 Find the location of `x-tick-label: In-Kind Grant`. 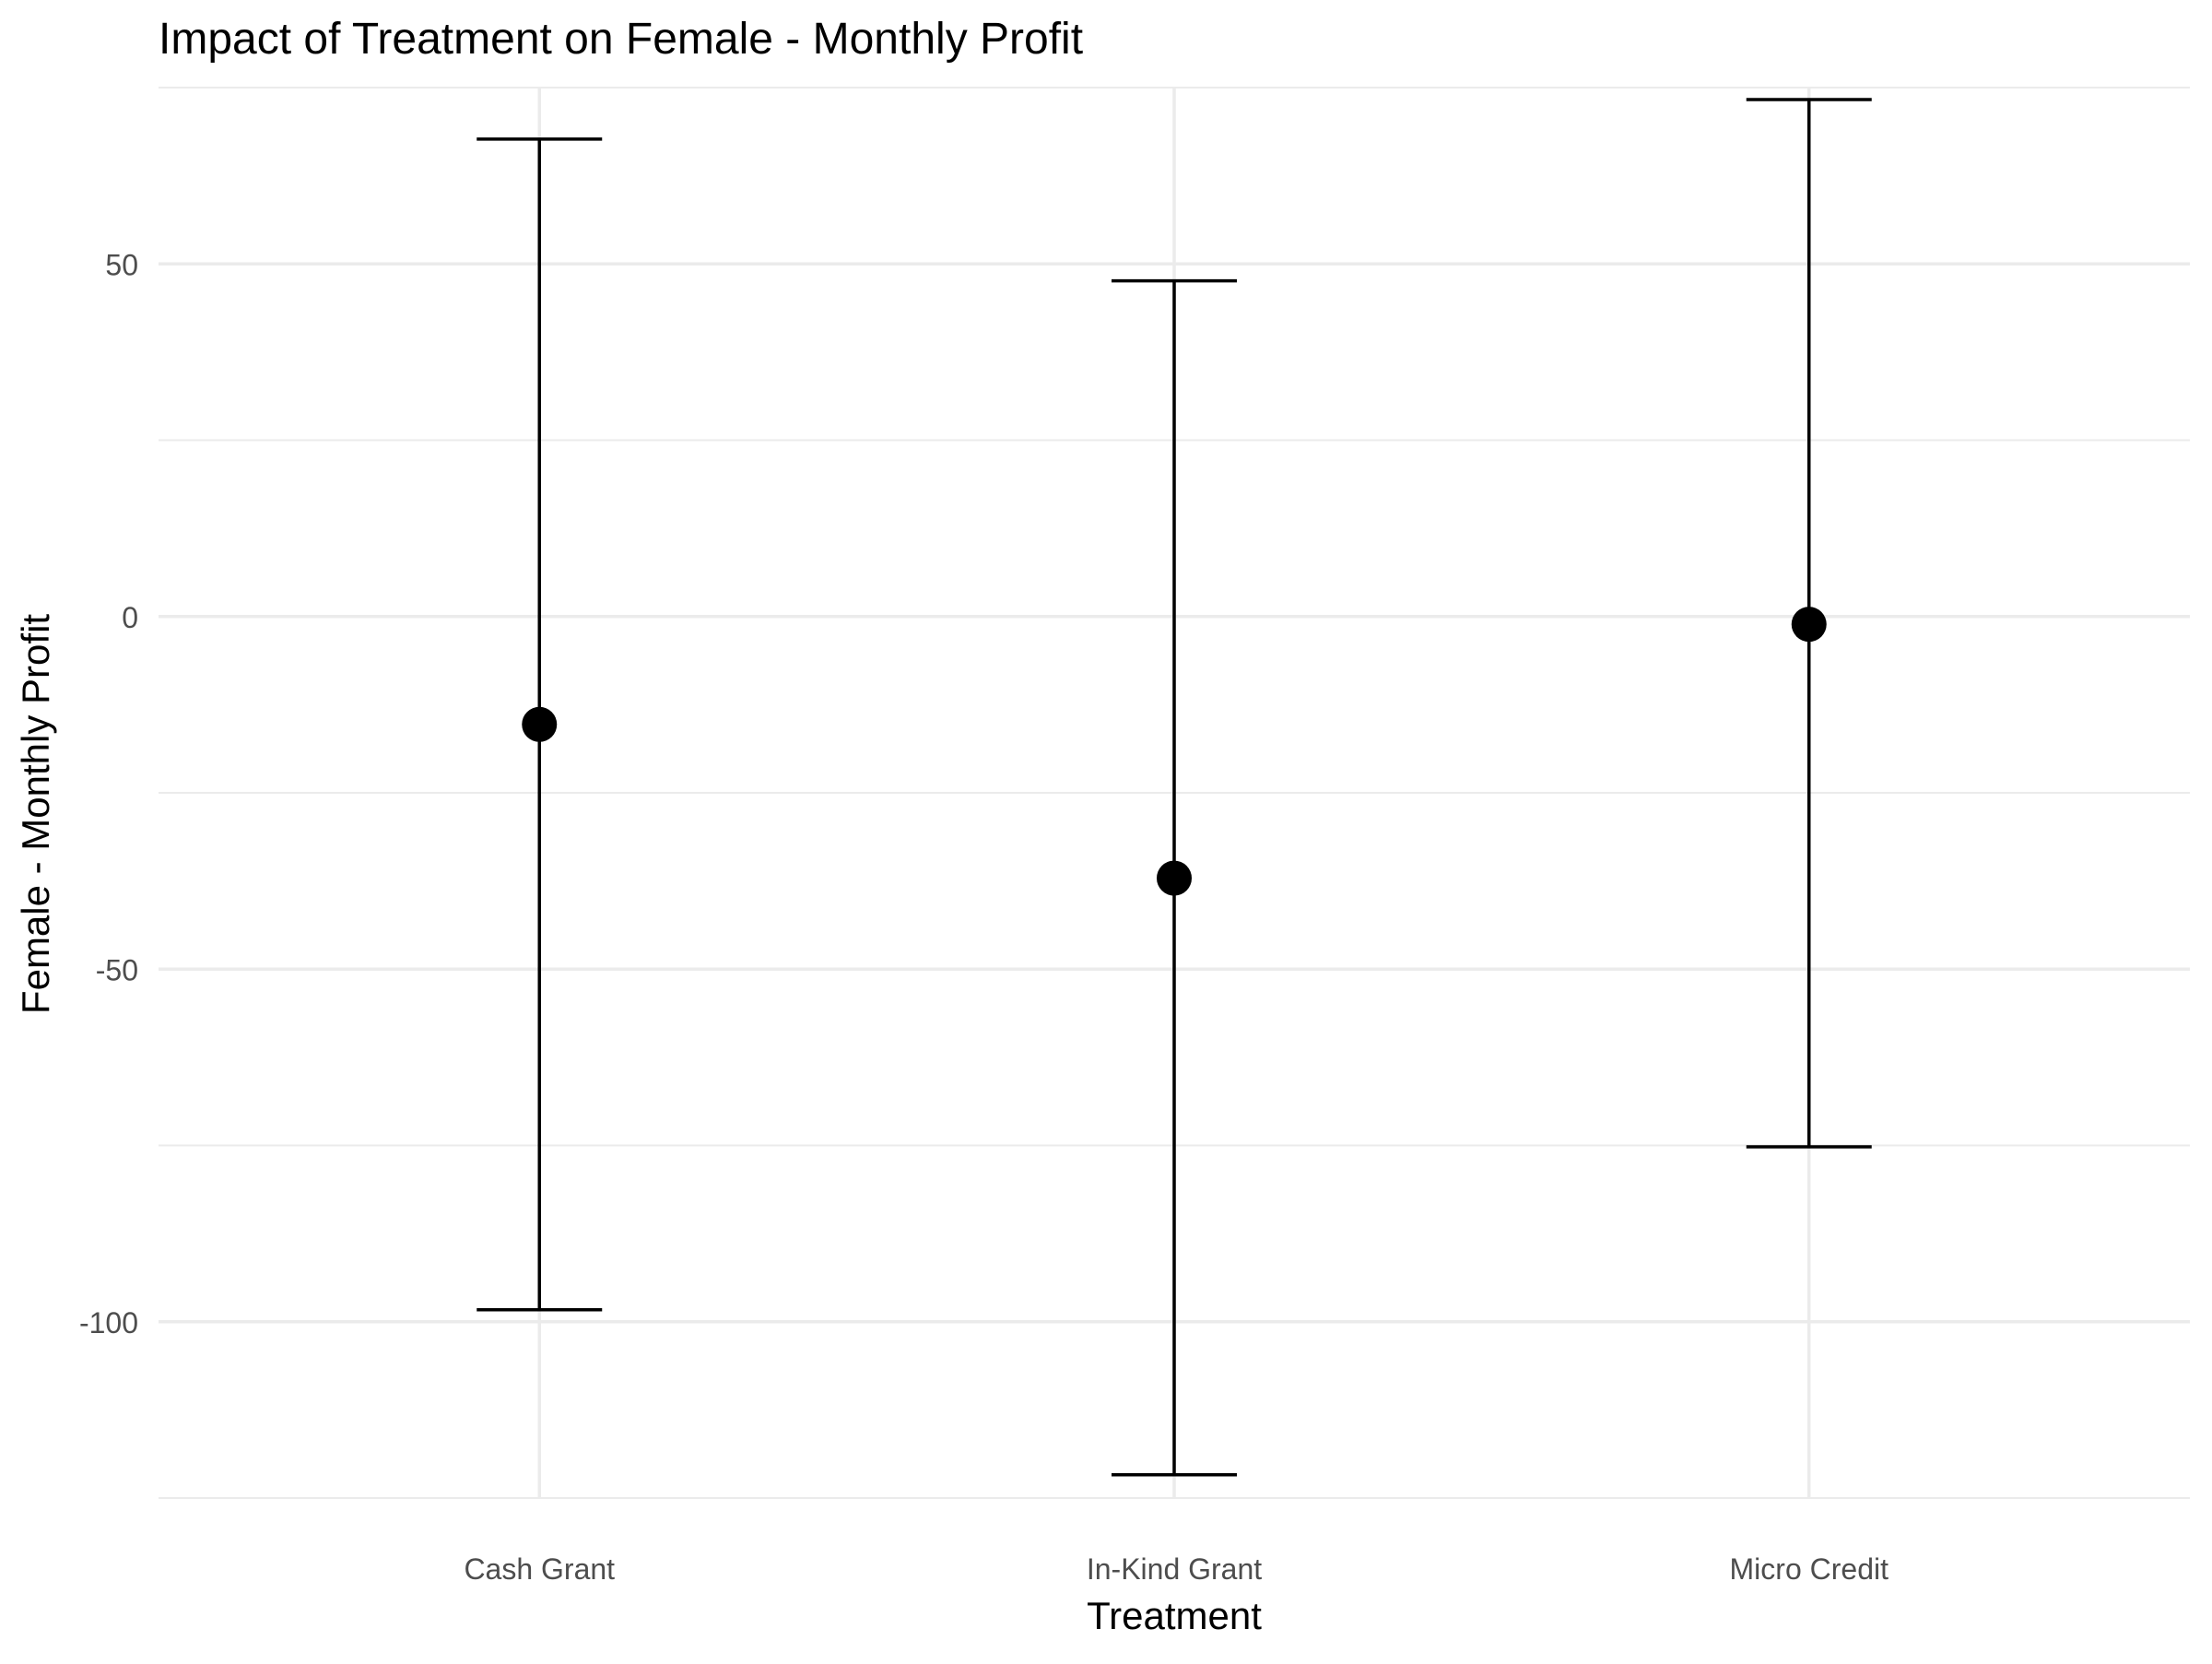

x-tick-label: In-Kind Grant is located at coordinates (1174, 1569).